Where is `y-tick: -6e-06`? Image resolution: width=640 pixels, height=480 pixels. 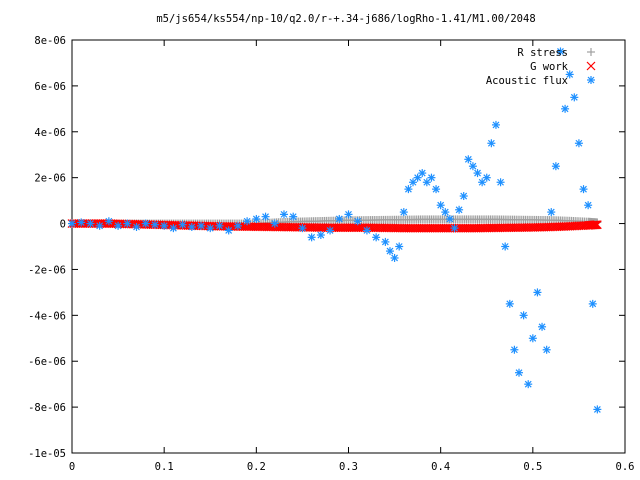 y-tick: -6e-06 is located at coordinates (326, 362).